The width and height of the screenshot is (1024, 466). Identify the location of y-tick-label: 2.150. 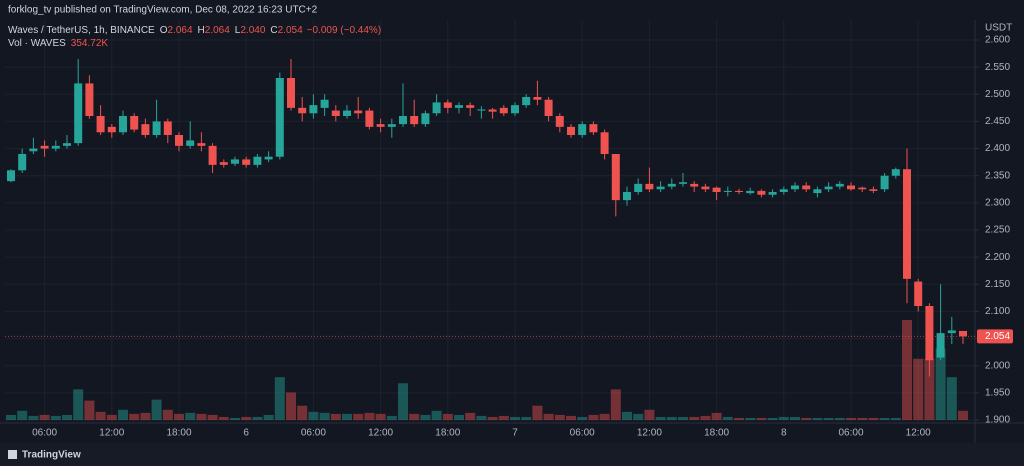
(997, 284).